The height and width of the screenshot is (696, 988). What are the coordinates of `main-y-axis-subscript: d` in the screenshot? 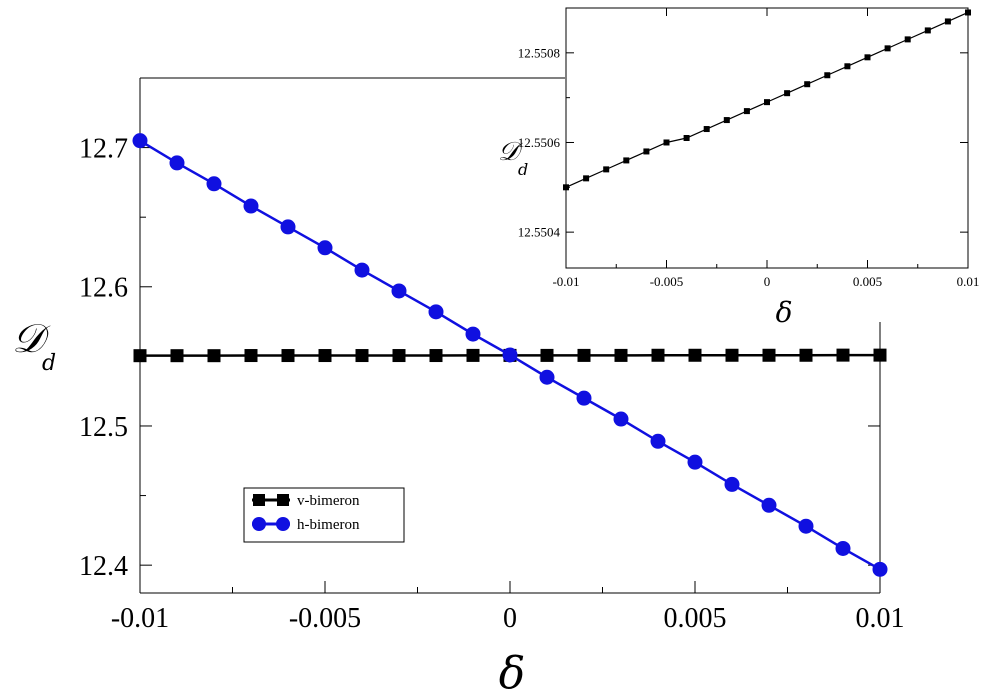 It's located at (49, 363).